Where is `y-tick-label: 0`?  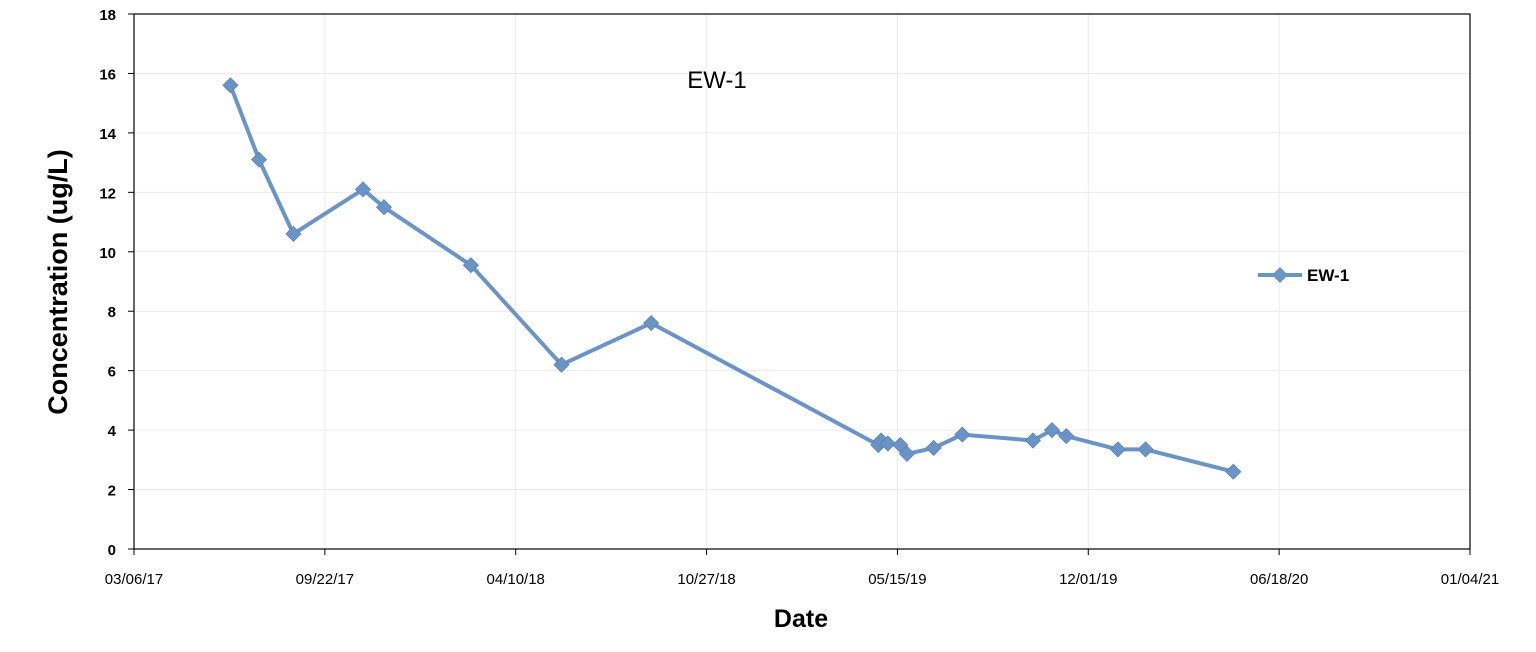
y-tick-label: 0 is located at coordinates (112, 550).